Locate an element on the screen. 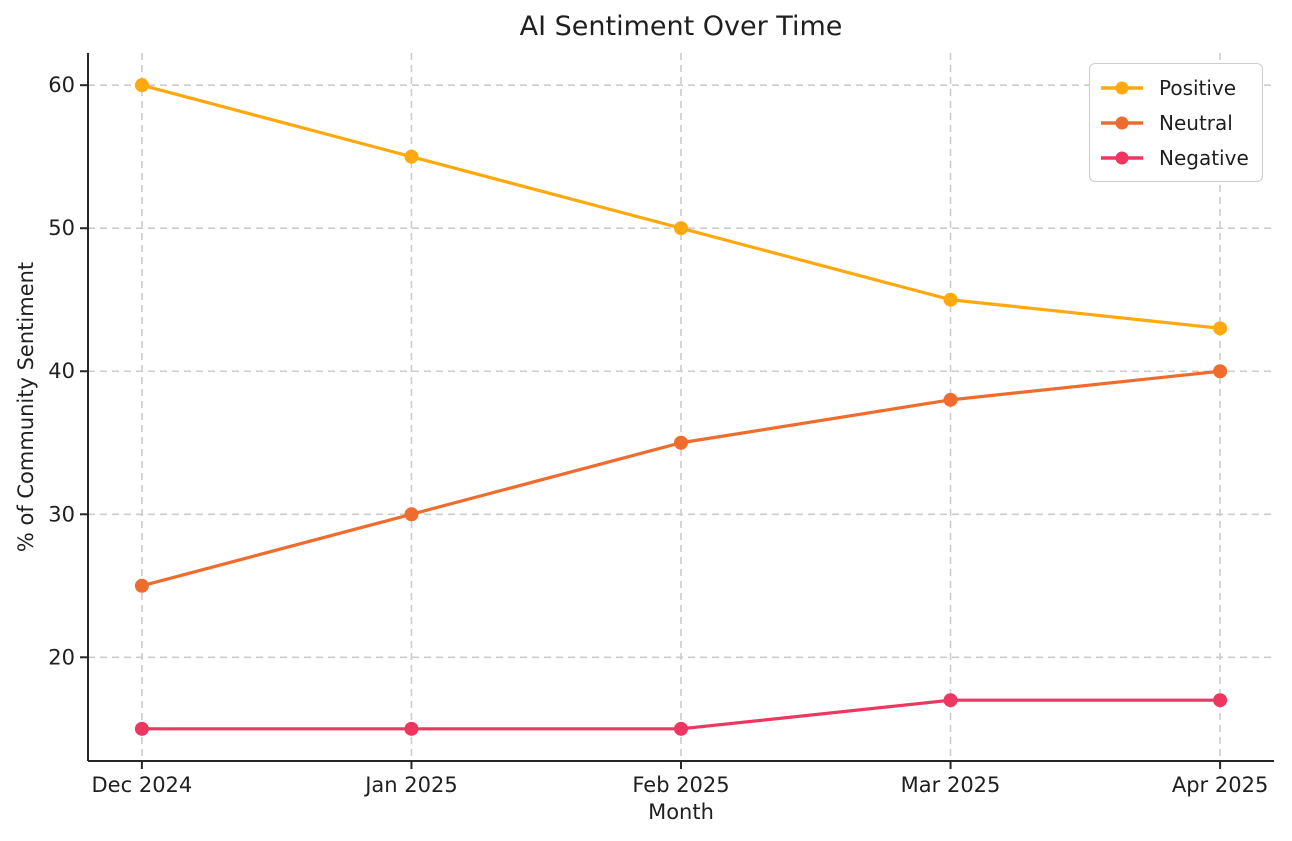  legend-item-positive: Positive is located at coordinates (1175, 87).